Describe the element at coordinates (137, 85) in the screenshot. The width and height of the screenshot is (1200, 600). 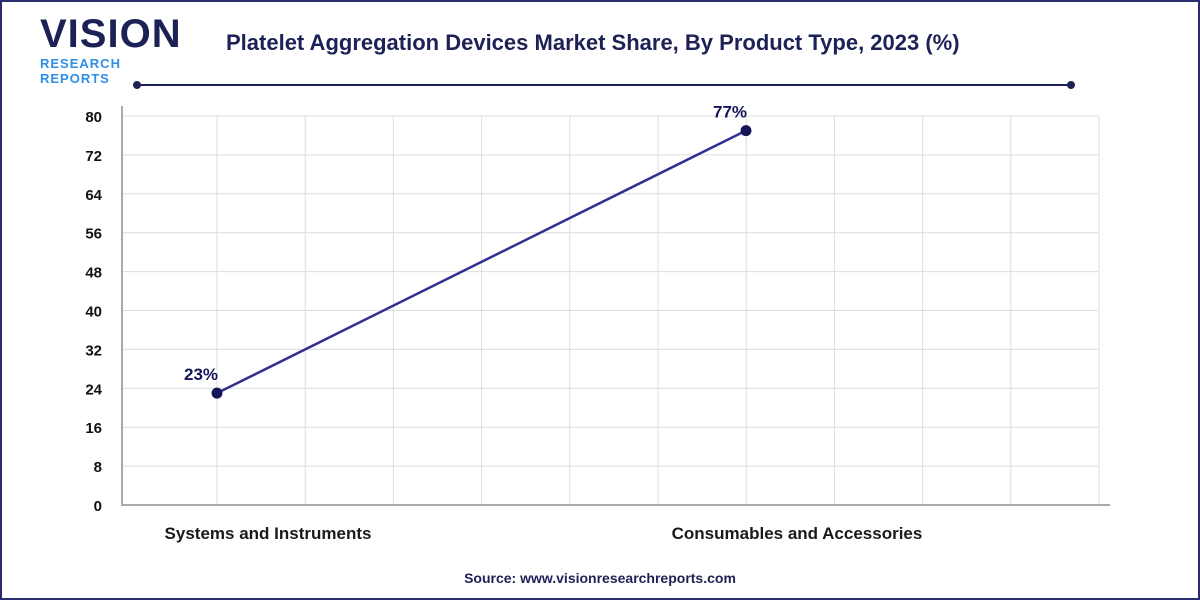
I see `divider-dot-left` at that location.